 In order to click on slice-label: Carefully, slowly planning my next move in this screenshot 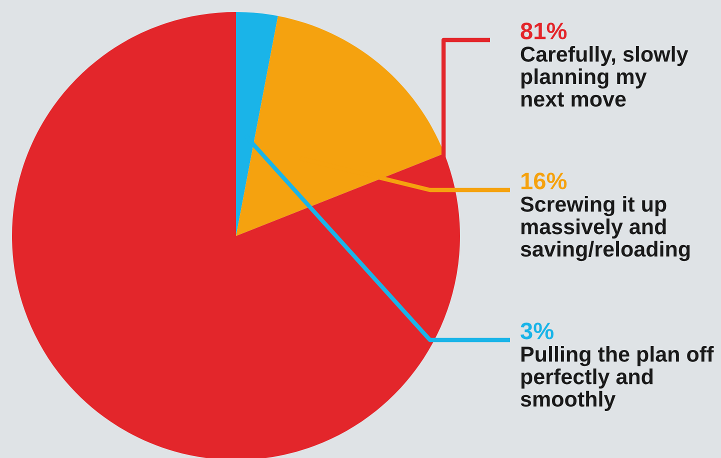, I will do `click(604, 76)`.